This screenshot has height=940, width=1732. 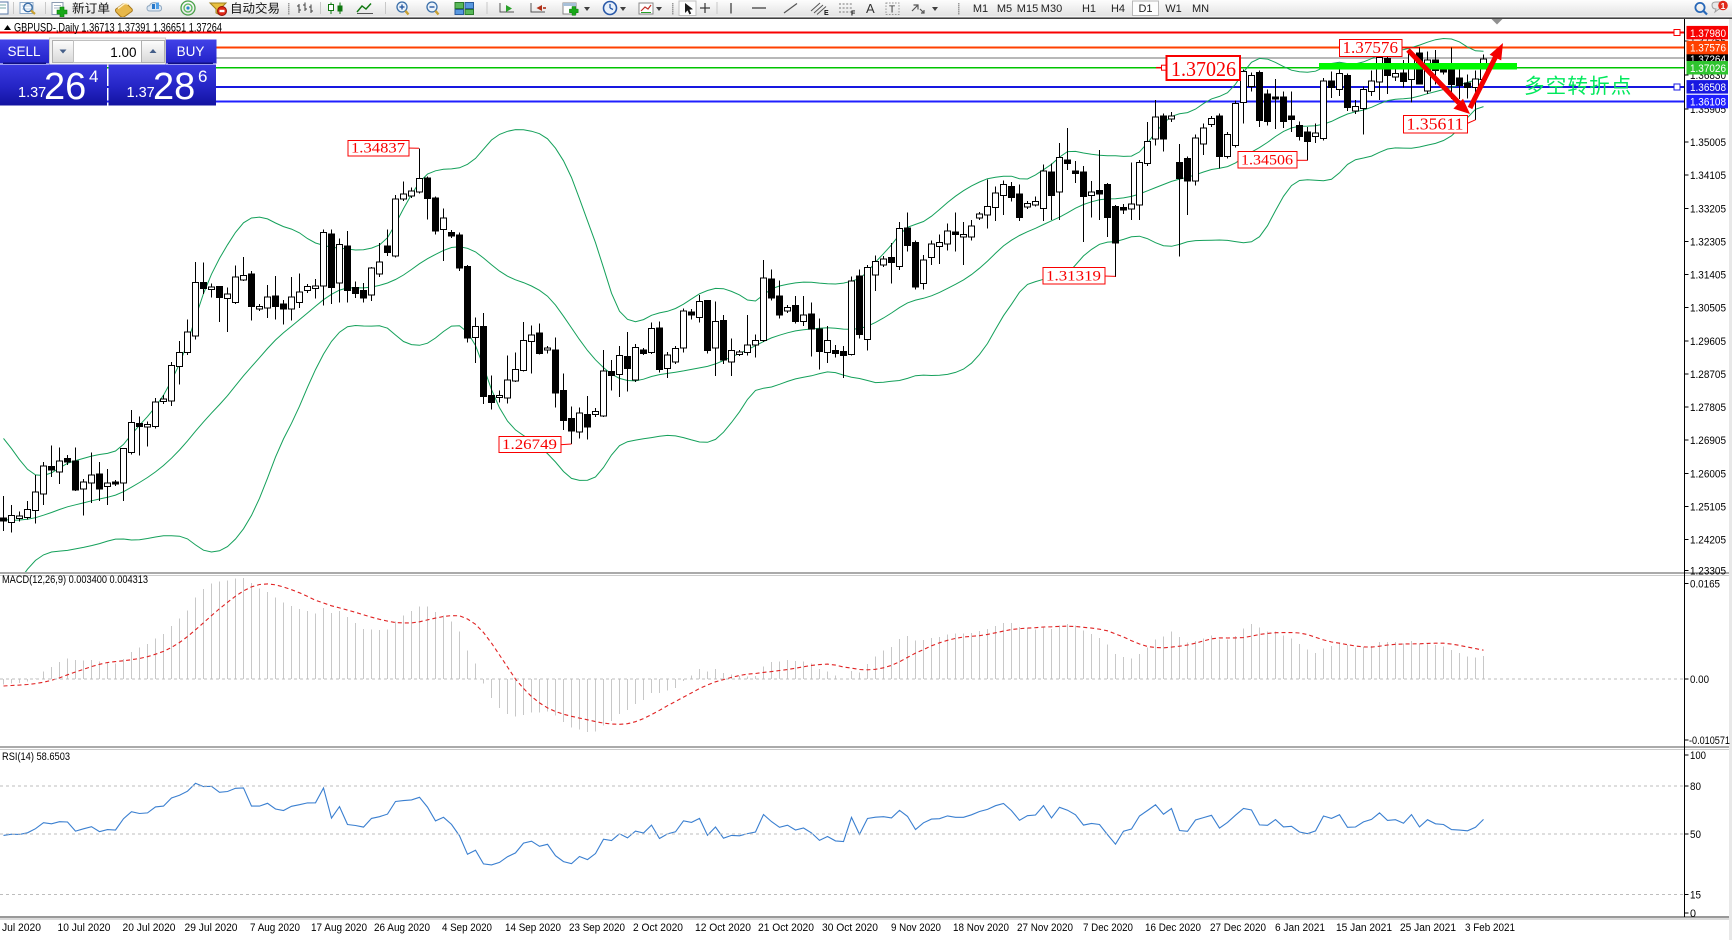 I want to click on svg-text: 1.36108, so click(x=1708, y=103).